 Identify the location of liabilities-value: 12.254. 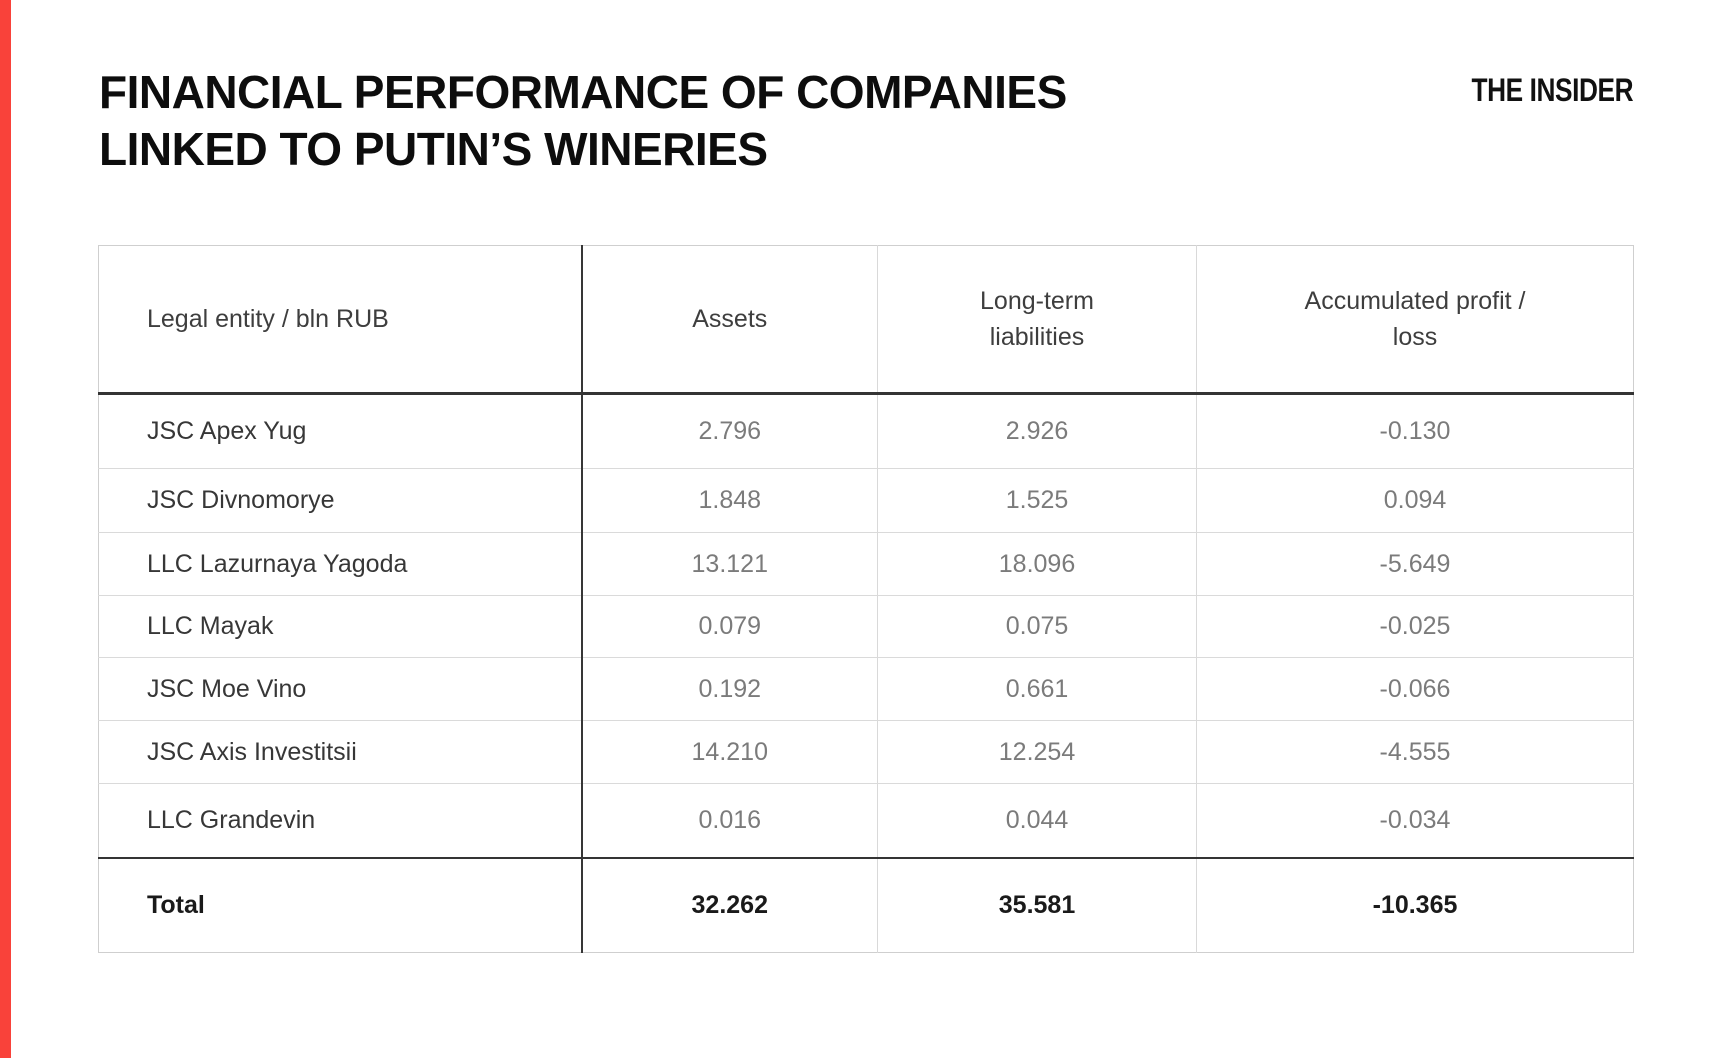
(1037, 752).